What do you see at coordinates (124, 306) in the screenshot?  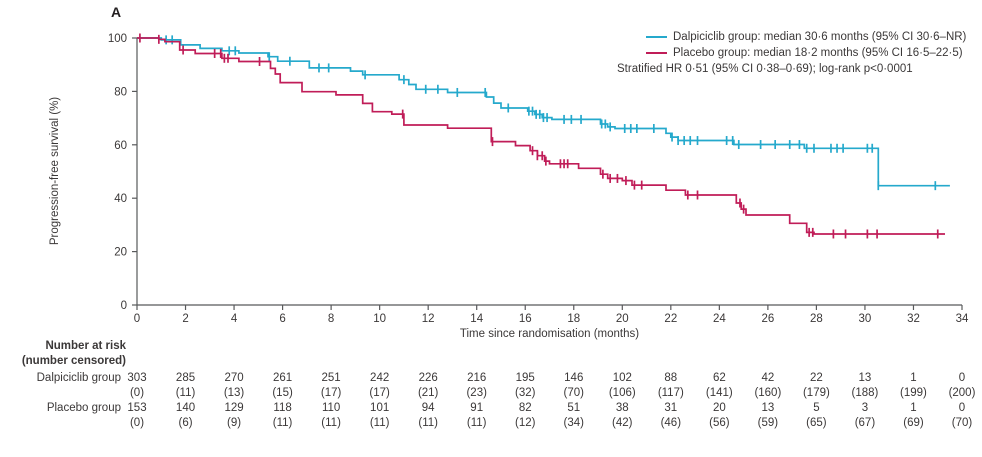 I see `y-tick-label: 0` at bounding box center [124, 306].